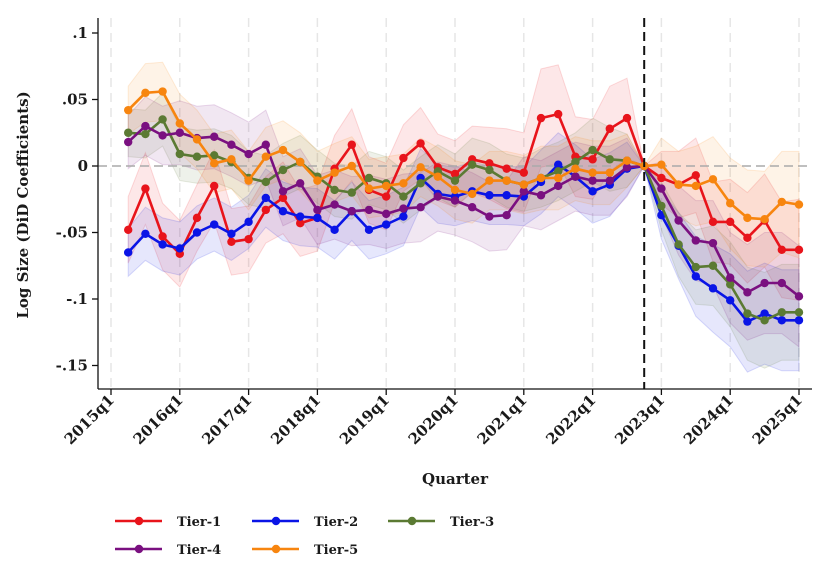 The width and height of the screenshot is (823, 567). I want to click on point-tier-3-2023q3, so click(695, 267).